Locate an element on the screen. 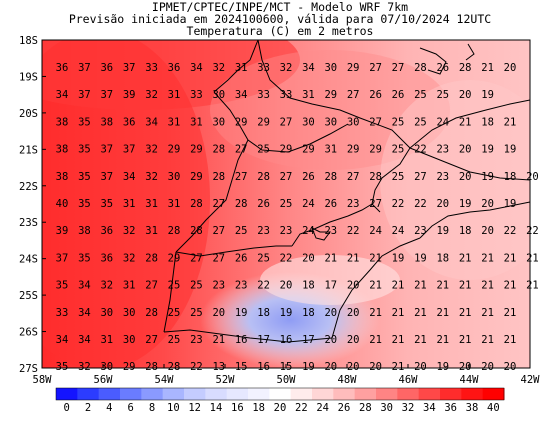  temperature-value: 16 is located at coordinates (263, 367).